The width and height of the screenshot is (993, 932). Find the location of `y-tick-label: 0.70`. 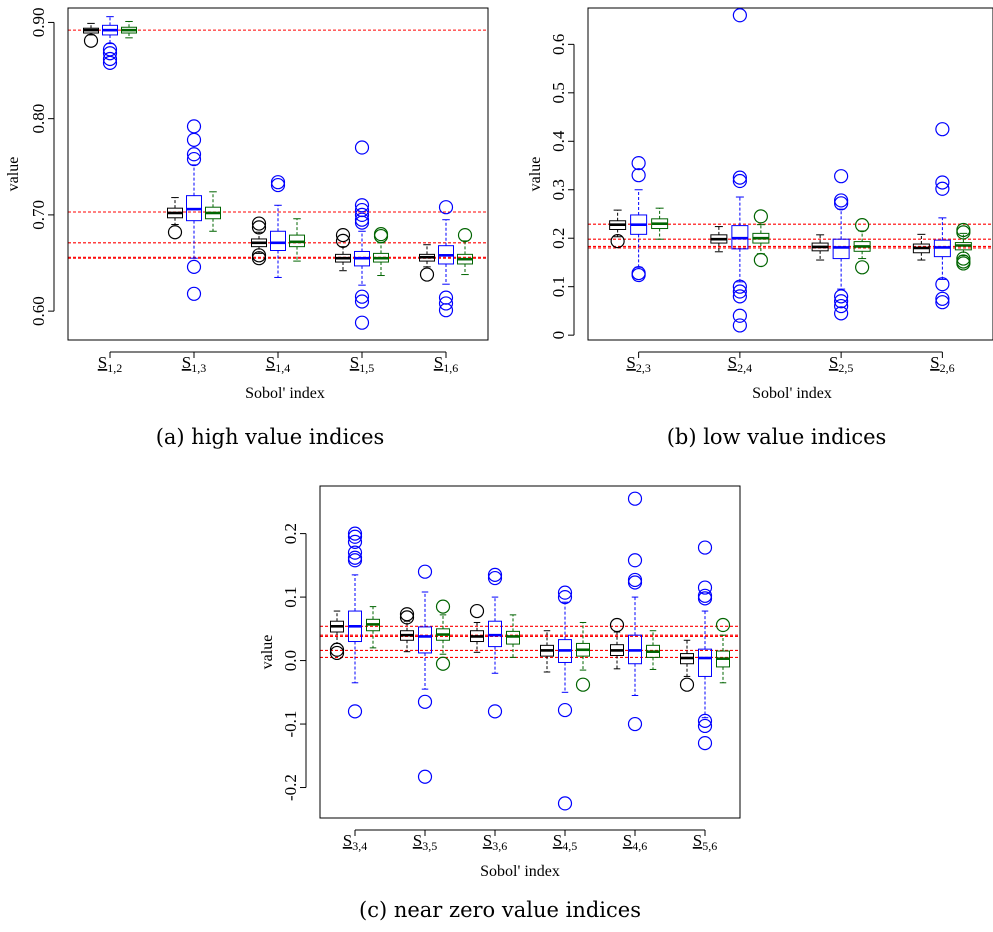

y-tick-label: 0.70 is located at coordinates (38, 215).